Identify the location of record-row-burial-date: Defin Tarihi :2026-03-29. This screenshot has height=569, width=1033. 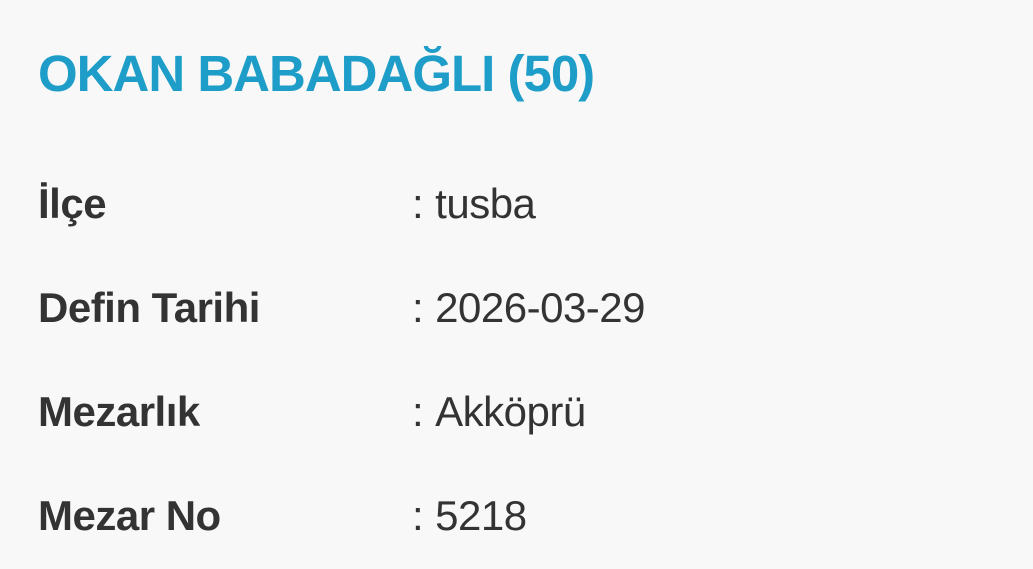
(520, 307).